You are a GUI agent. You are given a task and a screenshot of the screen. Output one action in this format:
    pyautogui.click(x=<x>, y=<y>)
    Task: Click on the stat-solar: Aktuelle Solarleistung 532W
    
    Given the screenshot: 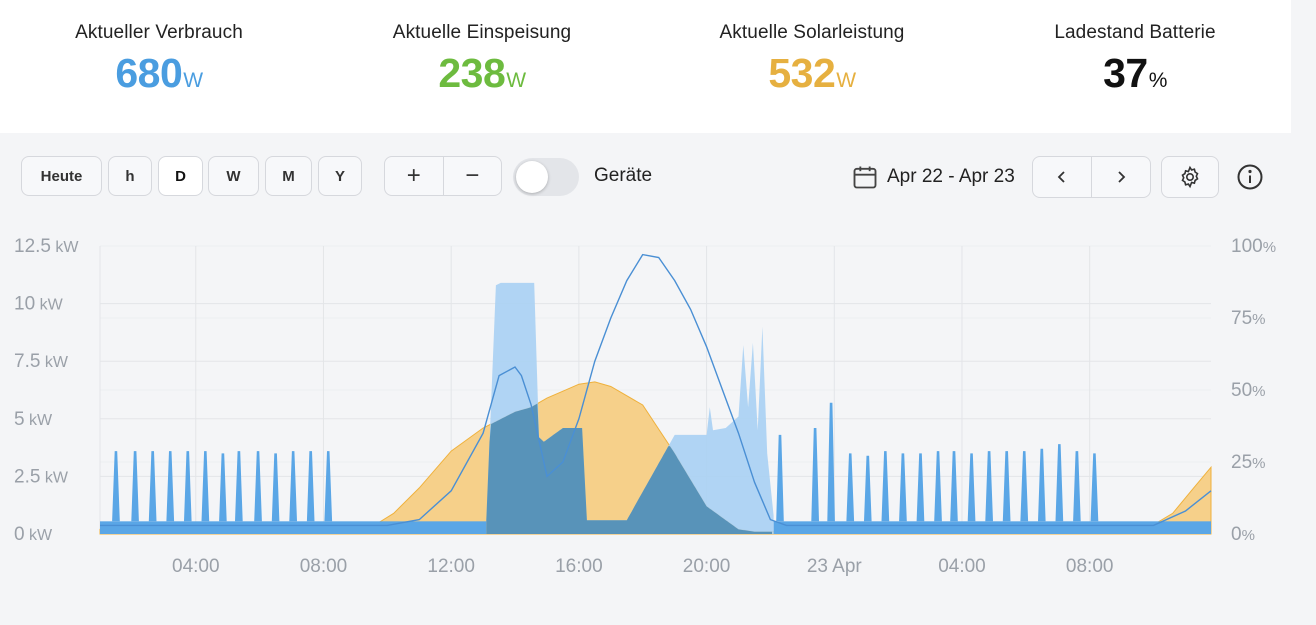 What is the action you would take?
    pyautogui.click(x=812, y=59)
    